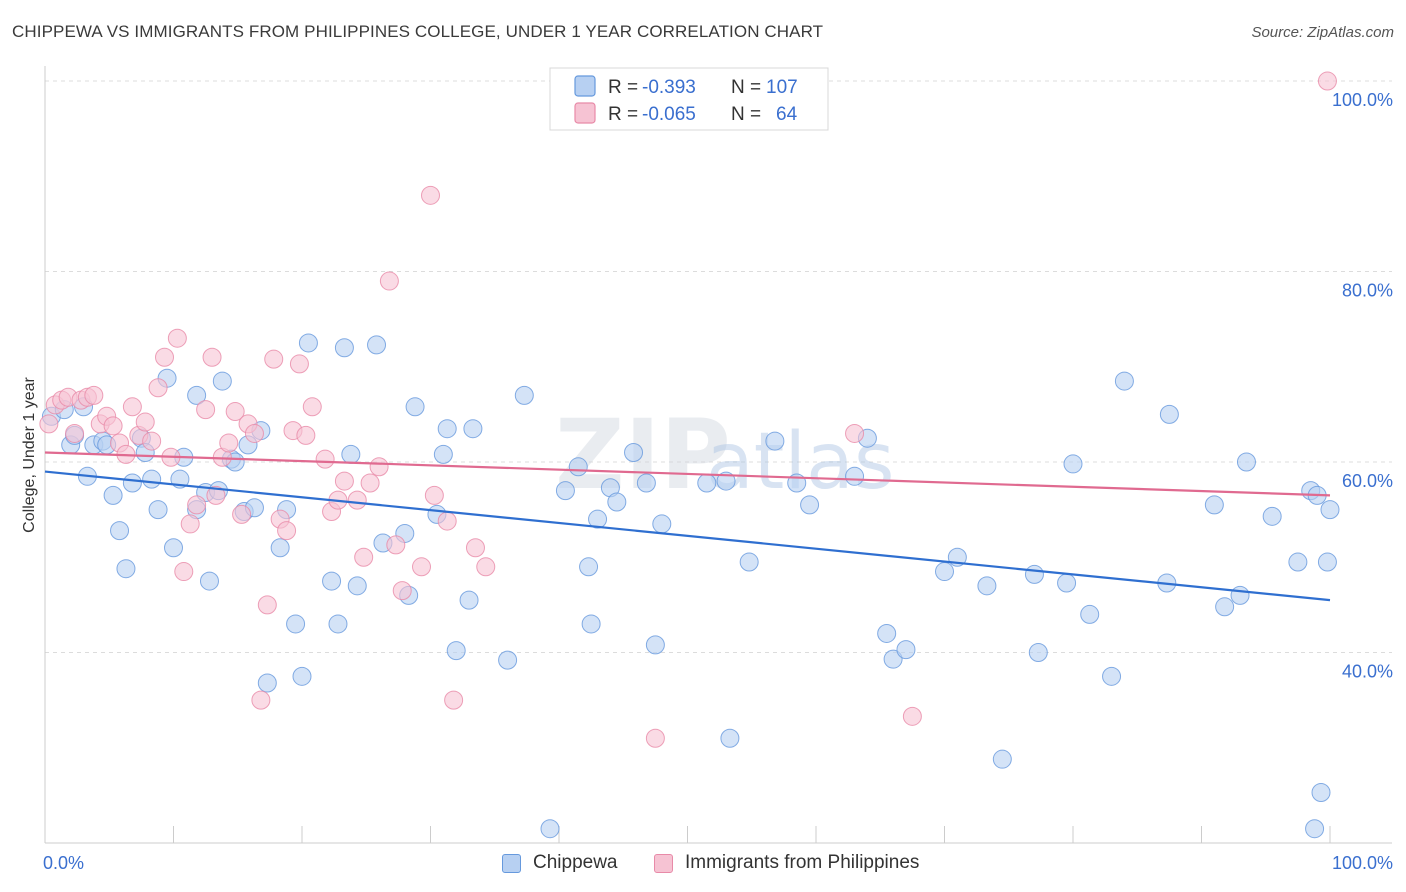 The image size is (1406, 892). Describe the element at coordinates (782, 87) in the screenshot. I see `legend-n-value-1: 107` at that location.